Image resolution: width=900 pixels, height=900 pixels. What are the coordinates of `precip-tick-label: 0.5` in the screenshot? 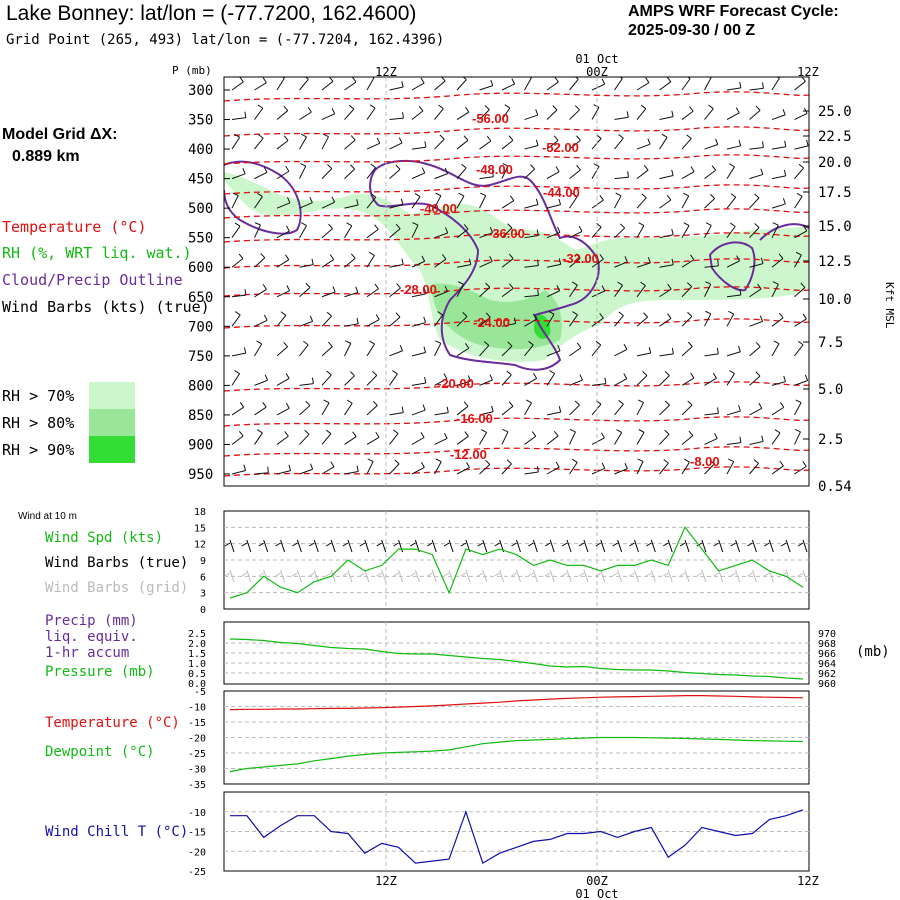 It's located at (197, 674).